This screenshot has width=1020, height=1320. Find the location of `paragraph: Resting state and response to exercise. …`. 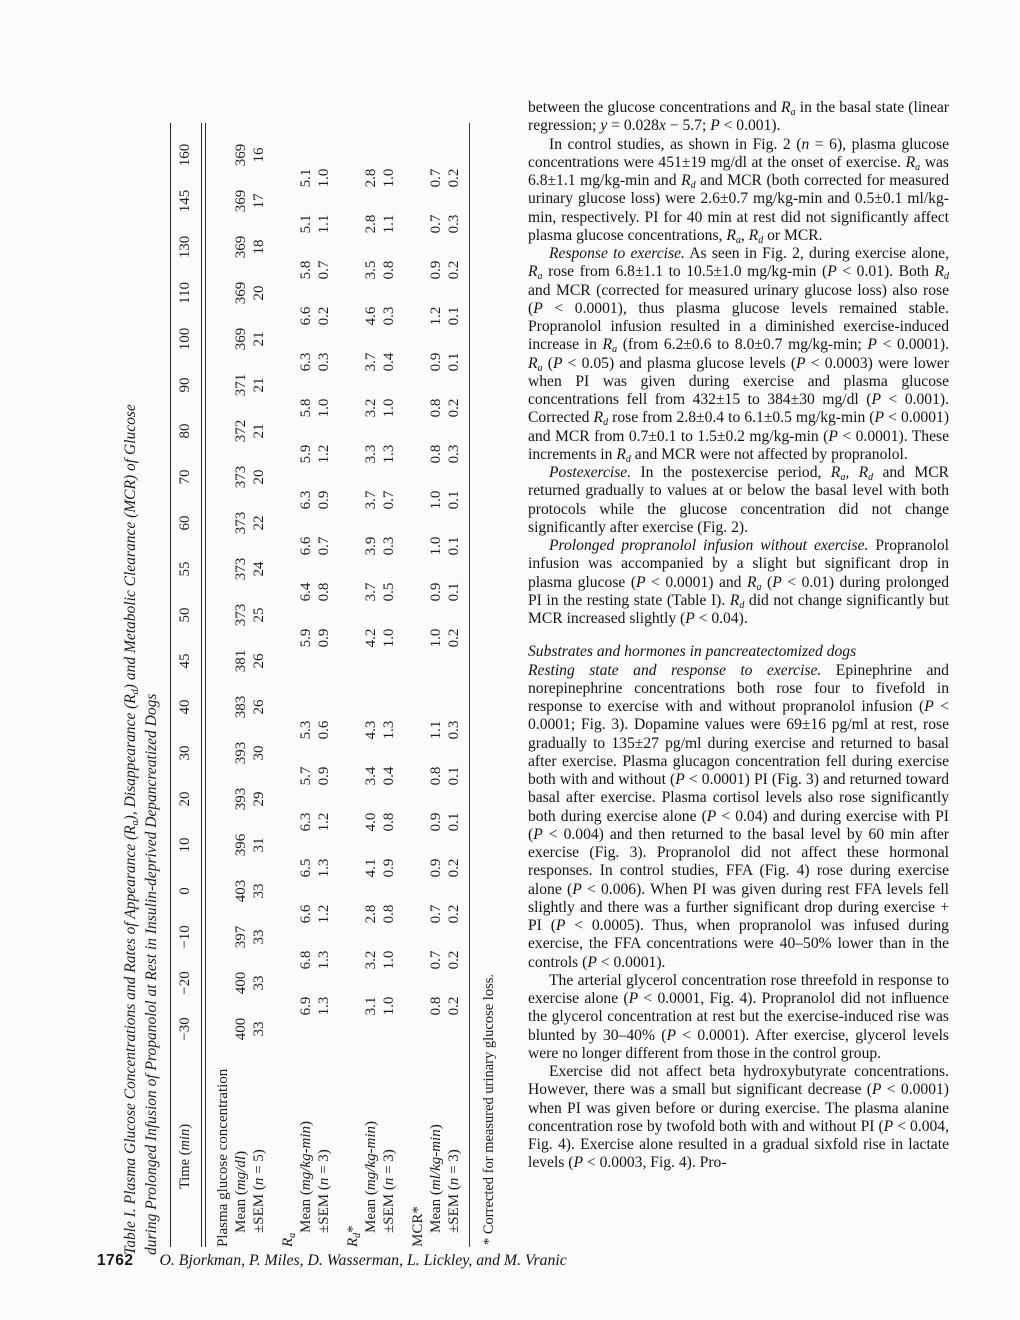

paragraph: Resting state and response to exercise. … is located at coordinates (738, 816).